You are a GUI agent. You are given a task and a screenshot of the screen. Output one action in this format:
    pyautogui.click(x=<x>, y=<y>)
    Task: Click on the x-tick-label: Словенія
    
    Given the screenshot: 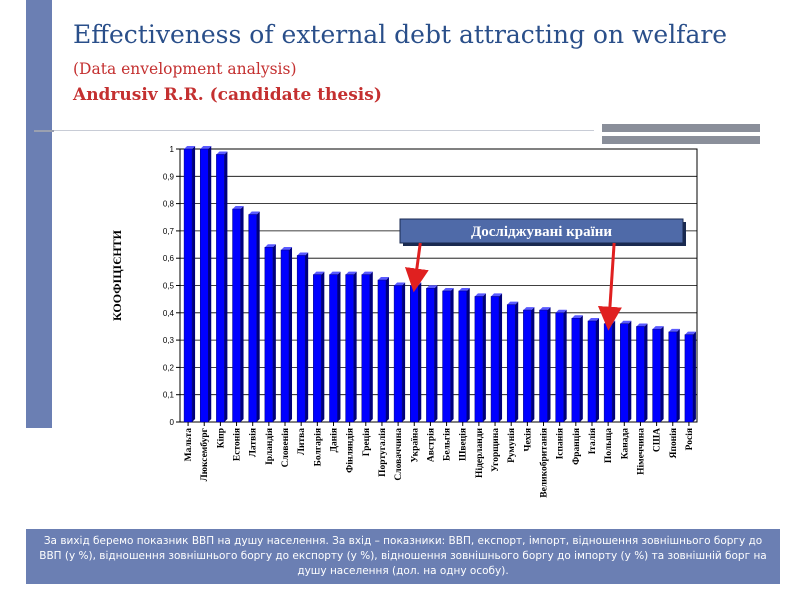 What is the action you would take?
    pyautogui.click(x=285, y=447)
    